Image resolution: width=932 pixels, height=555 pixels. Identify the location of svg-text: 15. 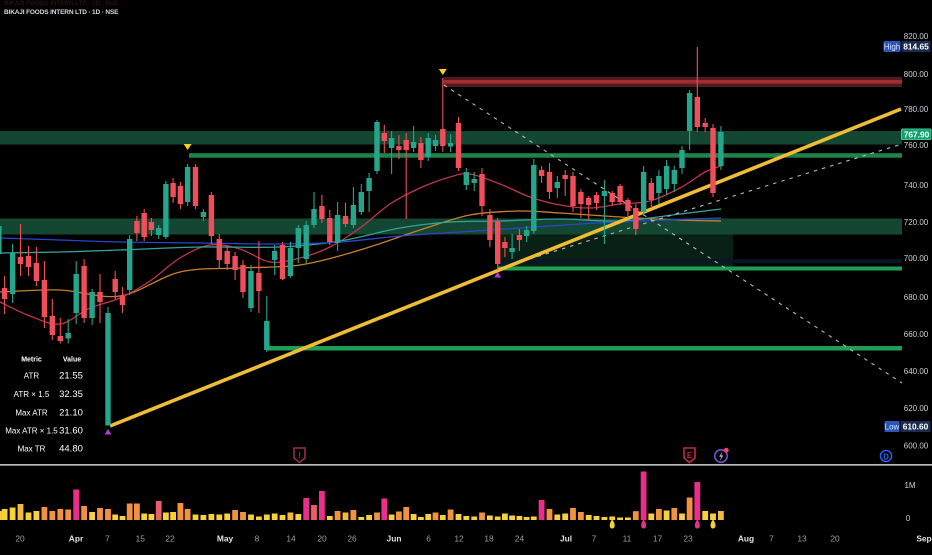
(141, 539).